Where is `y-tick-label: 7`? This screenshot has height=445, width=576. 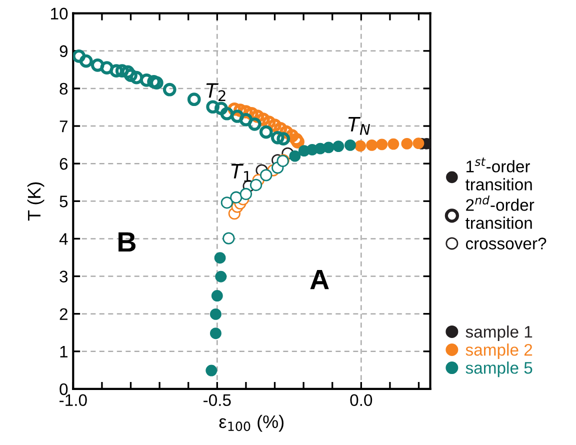
y-tick-label: 7 is located at coordinates (64, 126).